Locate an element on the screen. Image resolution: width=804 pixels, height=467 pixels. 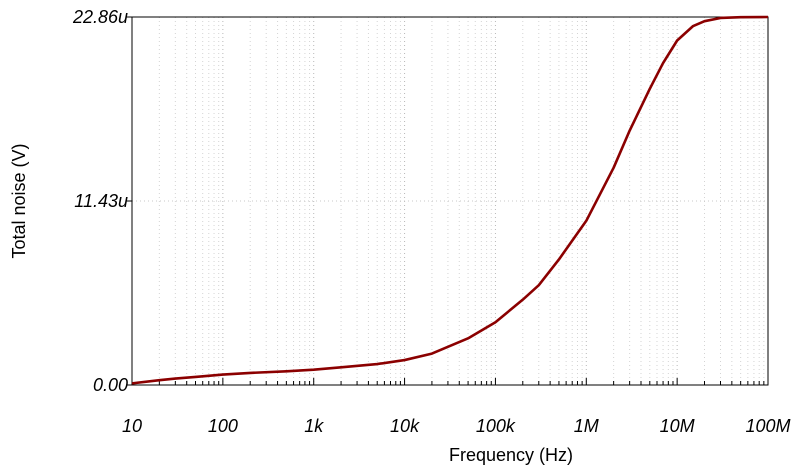
y-tick-label: 22.86u is located at coordinates (100, 17).